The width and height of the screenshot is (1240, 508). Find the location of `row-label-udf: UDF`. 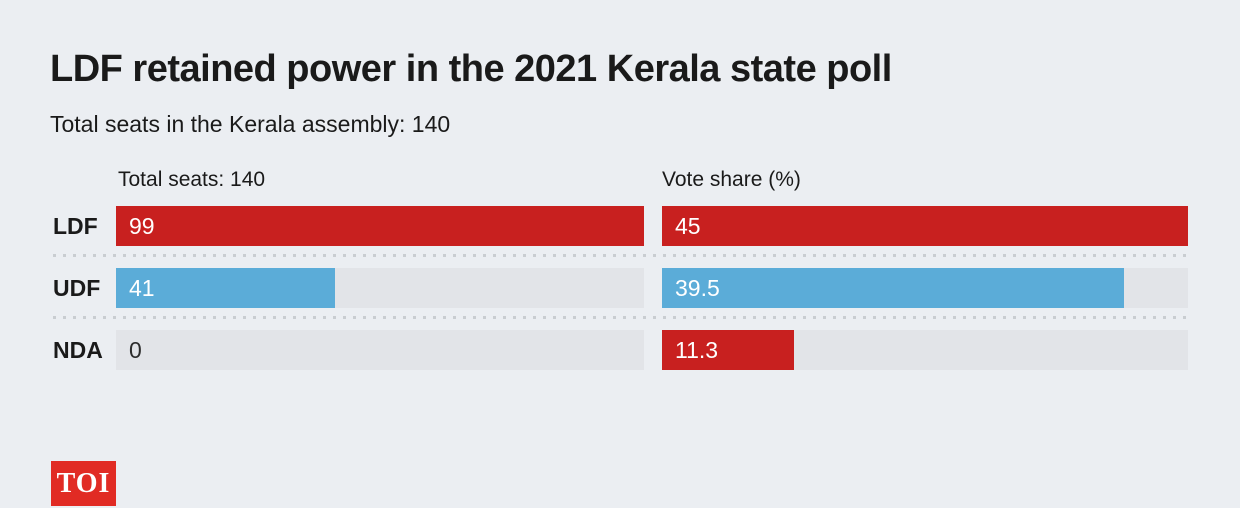

row-label-udf: UDF is located at coordinates (77, 287).